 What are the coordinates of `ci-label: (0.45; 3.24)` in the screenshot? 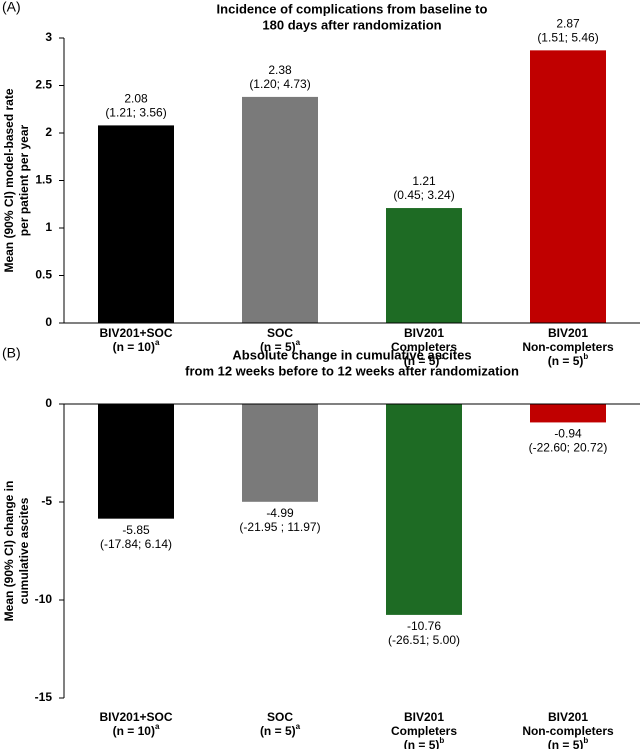 It's located at (423, 195).